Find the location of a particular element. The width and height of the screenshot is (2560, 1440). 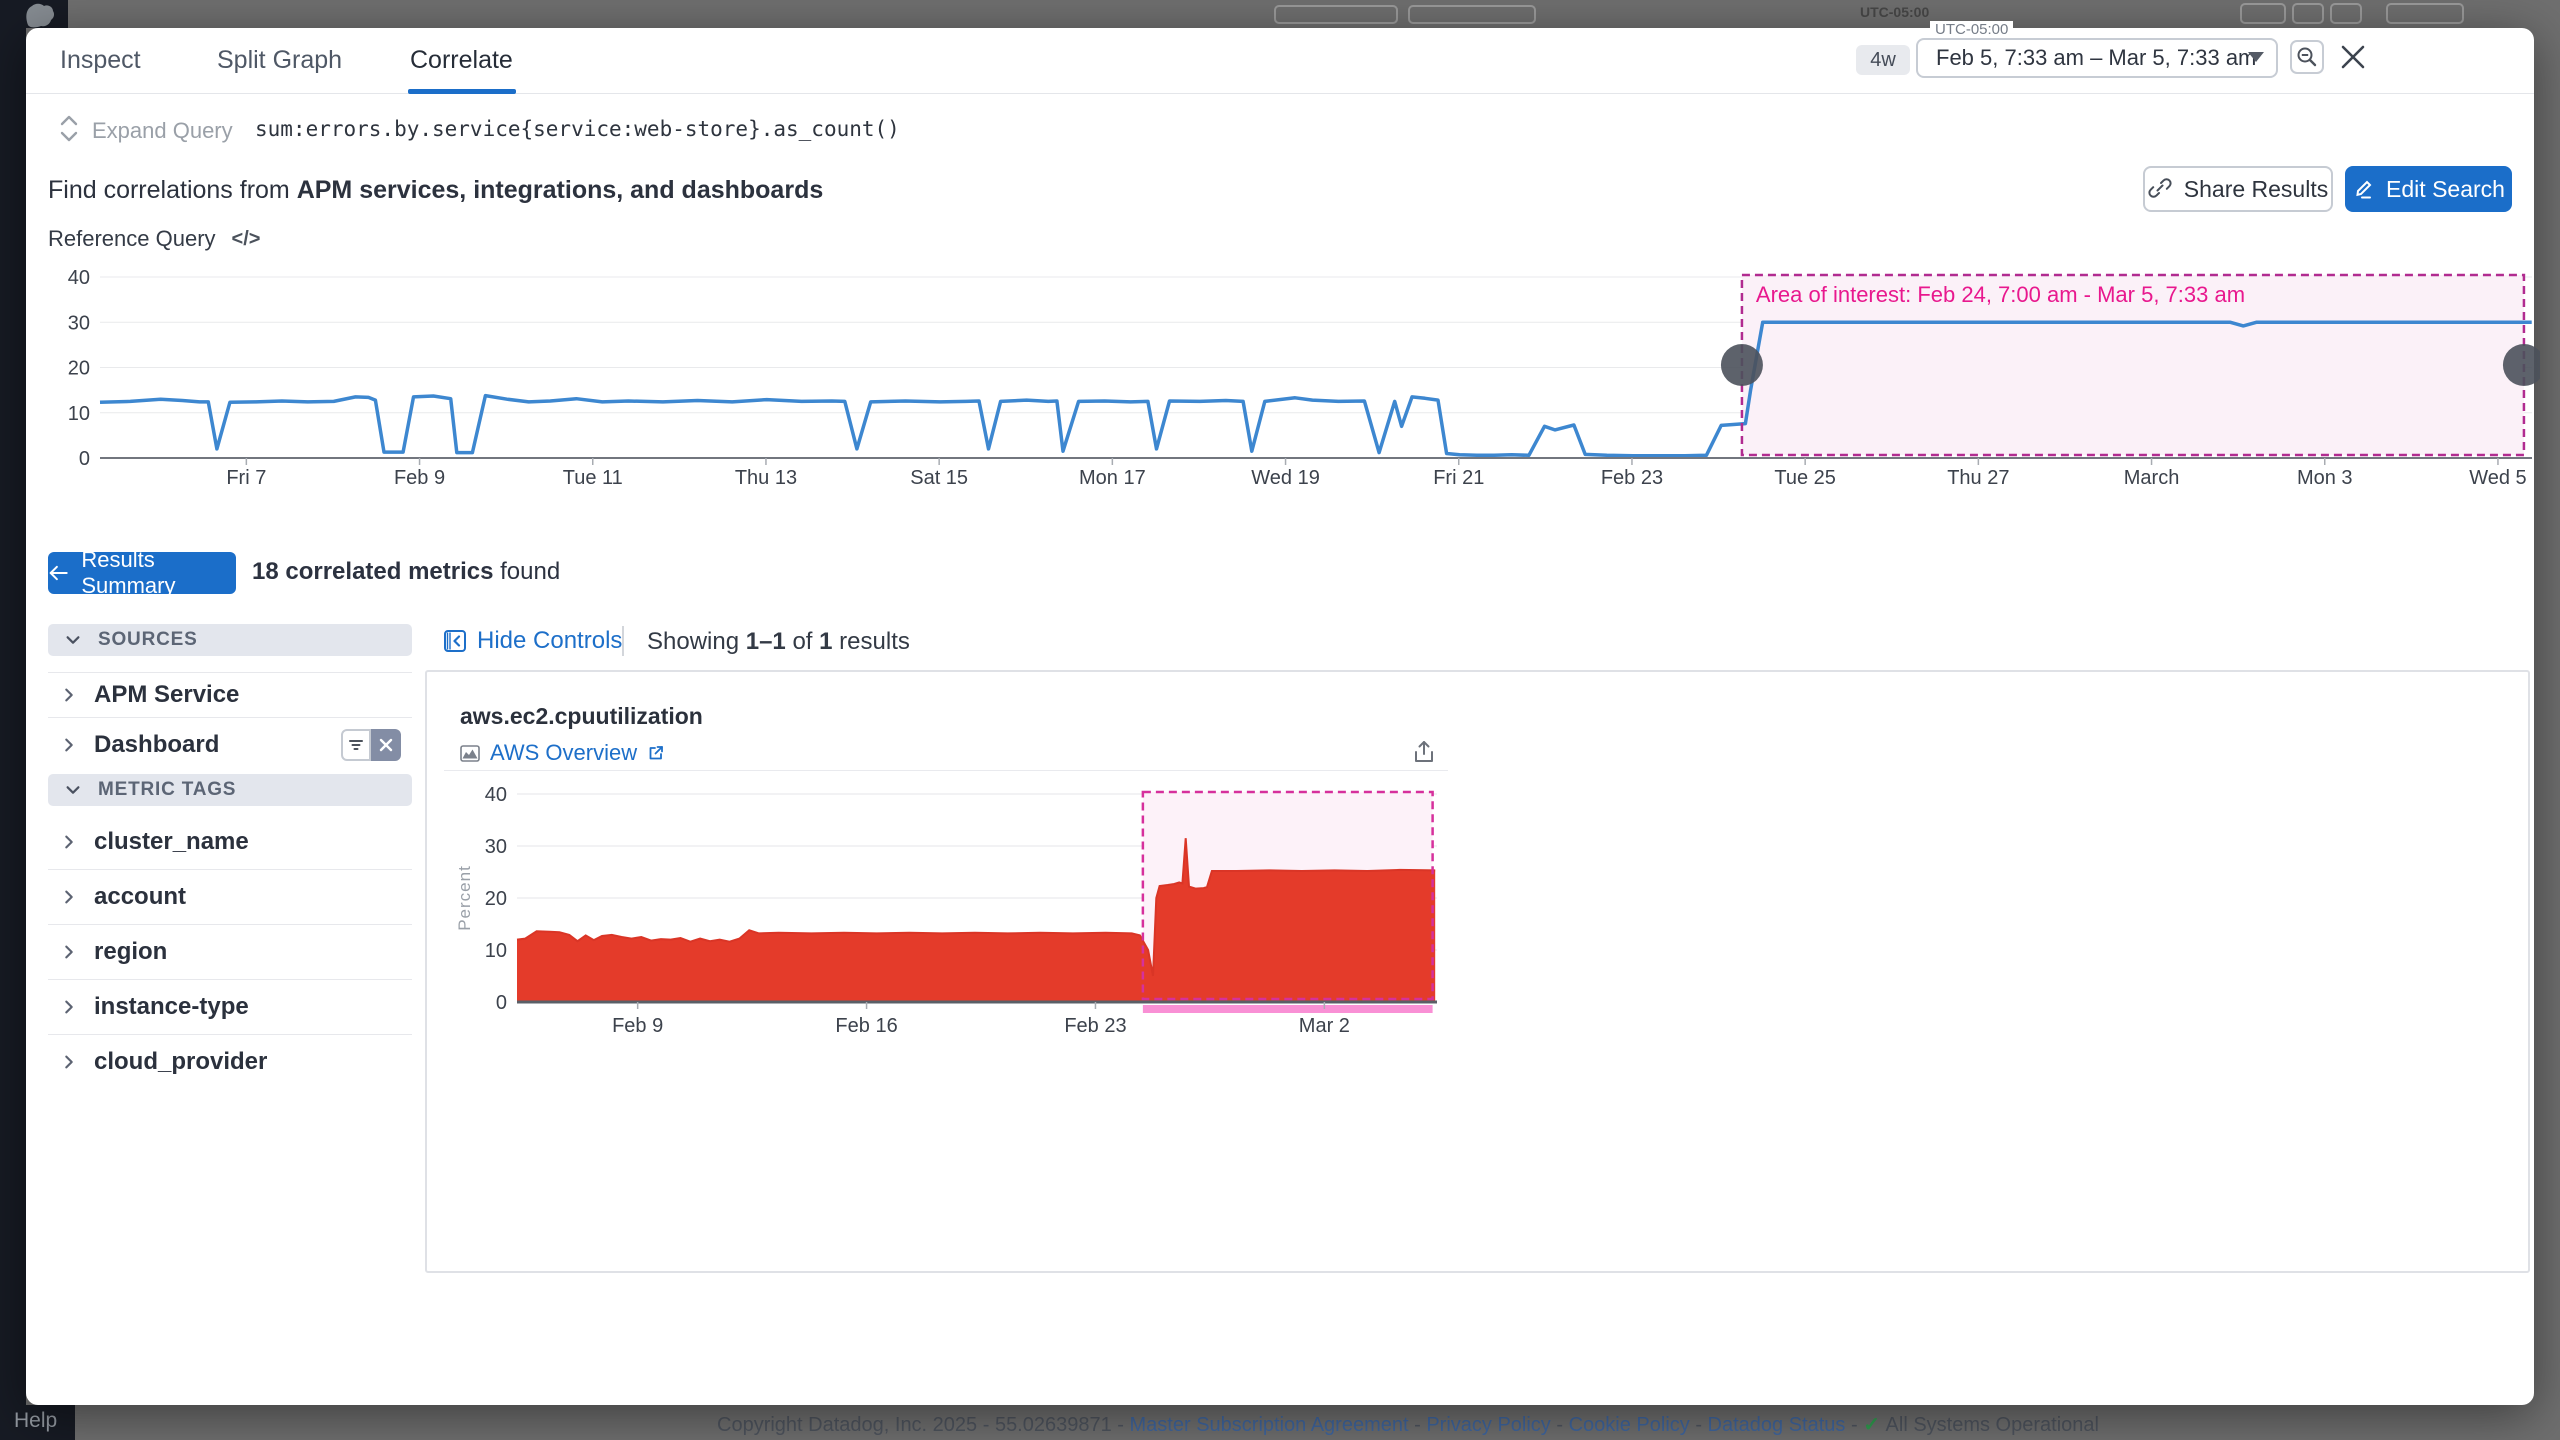

footer-link-privacy: Privacy Policy is located at coordinates (1488, 1425).